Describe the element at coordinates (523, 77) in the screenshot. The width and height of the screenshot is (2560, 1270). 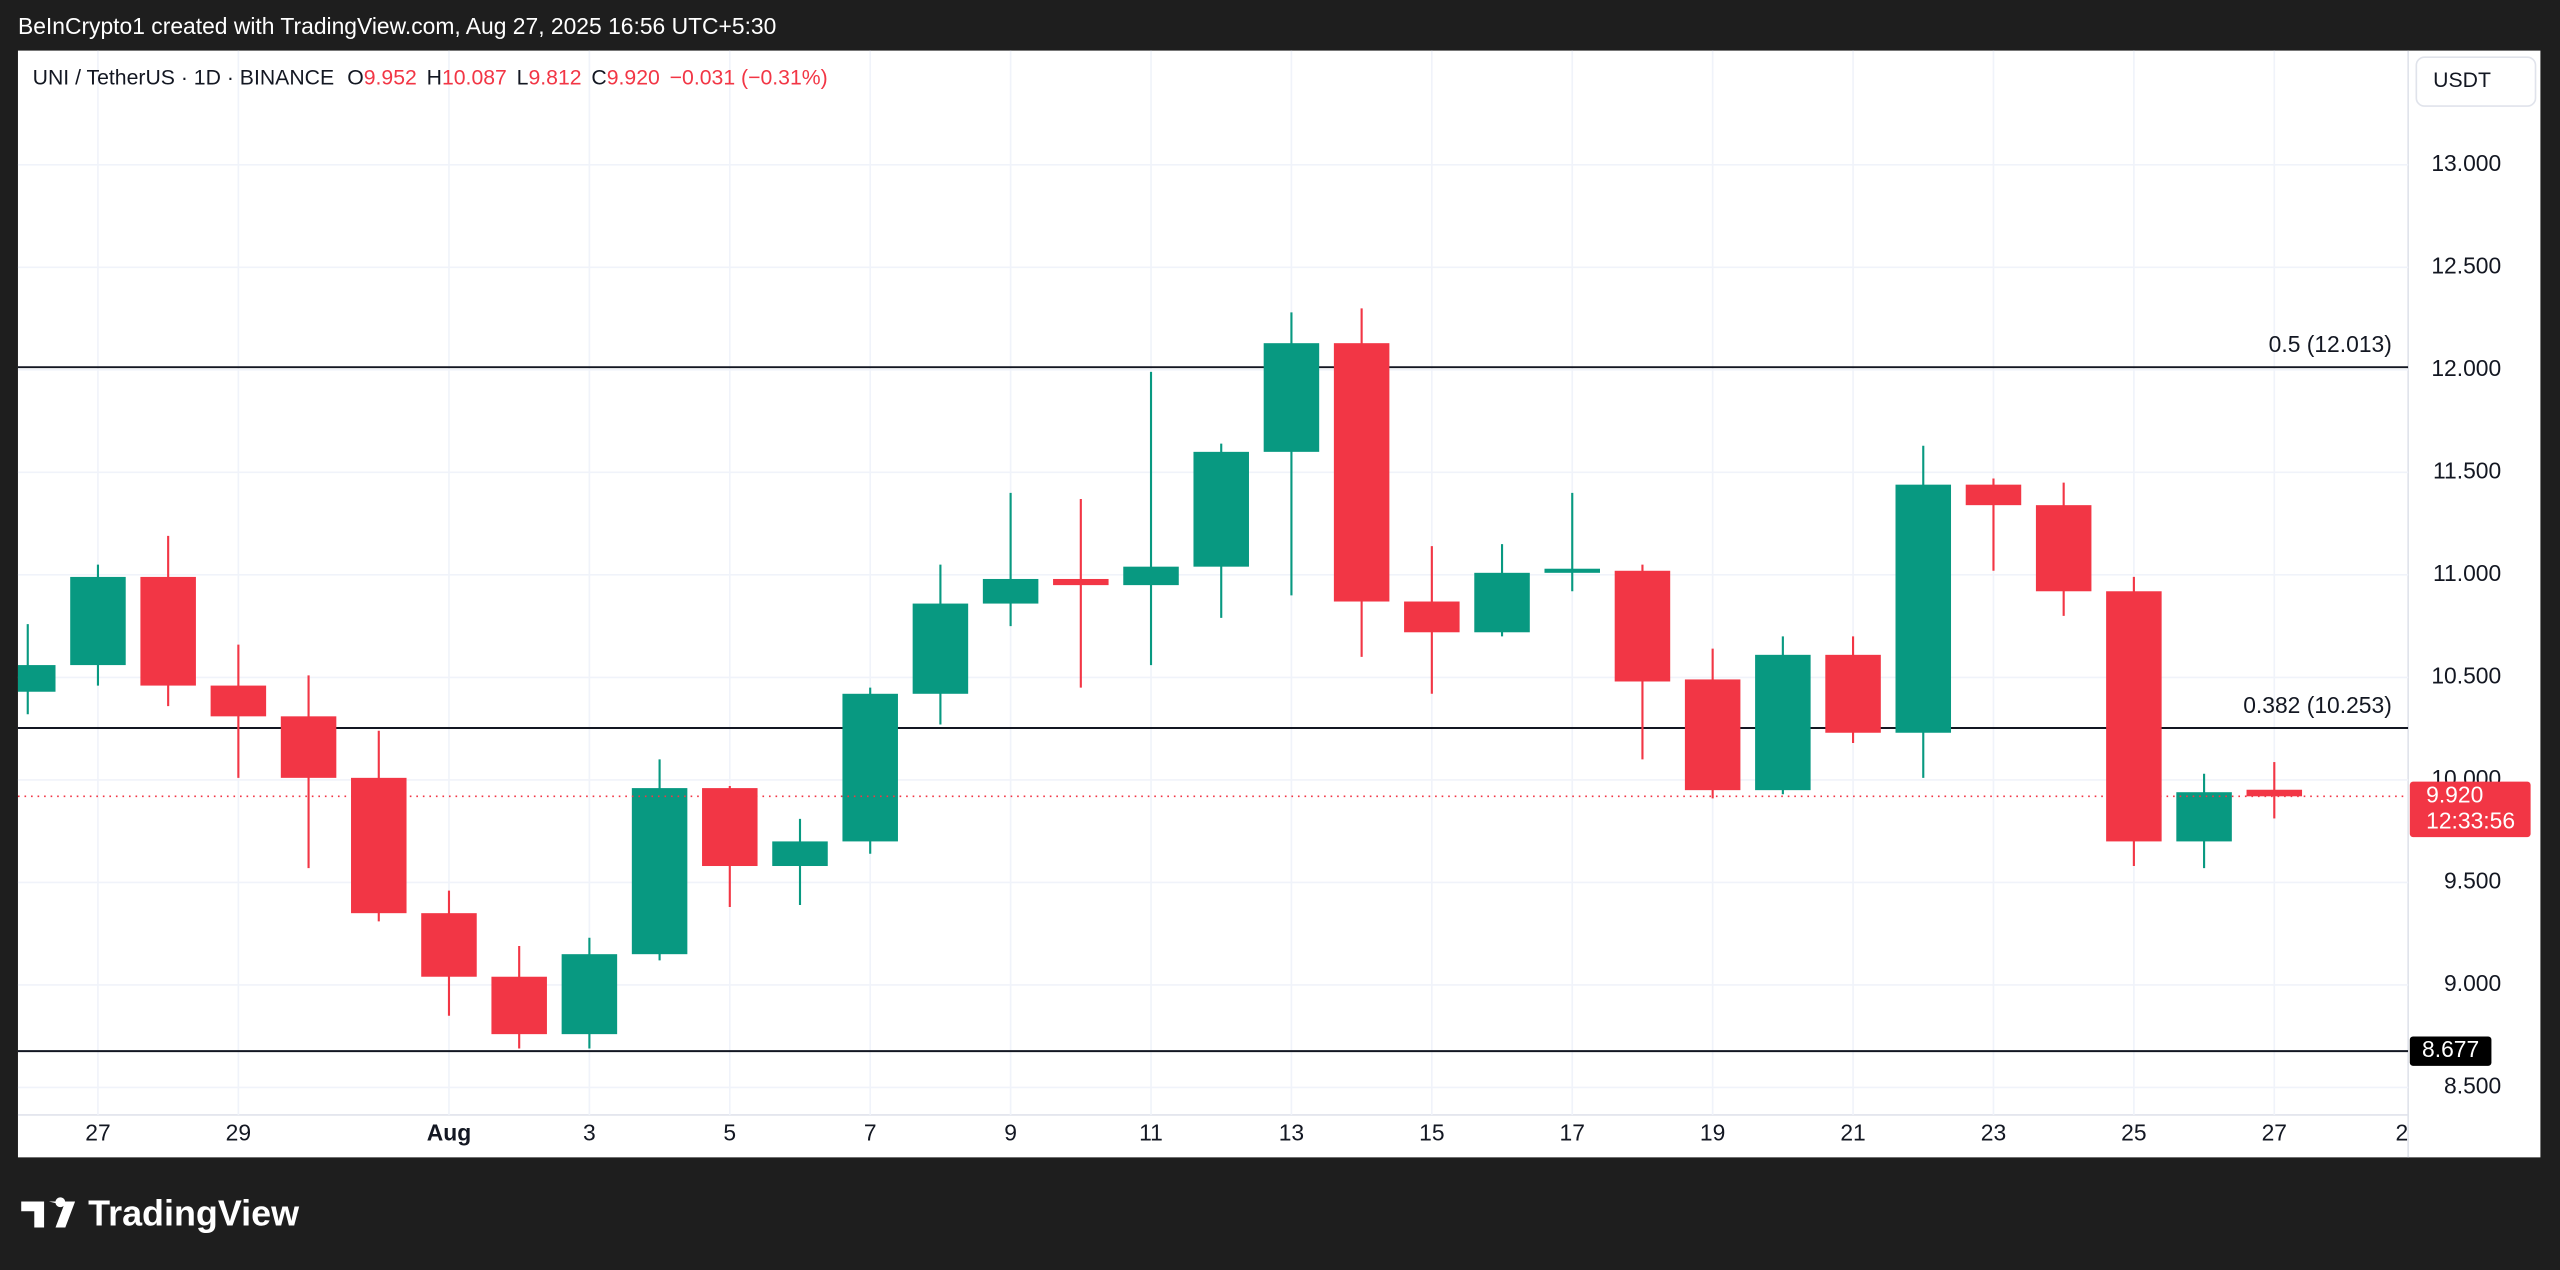
I see `ohlc-key: L` at that location.